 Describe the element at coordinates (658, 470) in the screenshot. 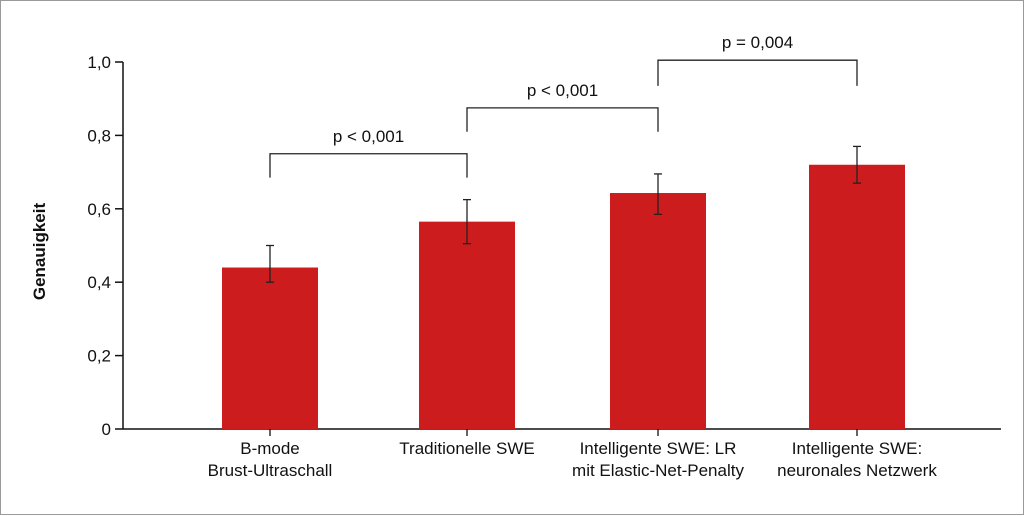

I see `x-category-label: mit Elastic-Net-Penalty` at that location.